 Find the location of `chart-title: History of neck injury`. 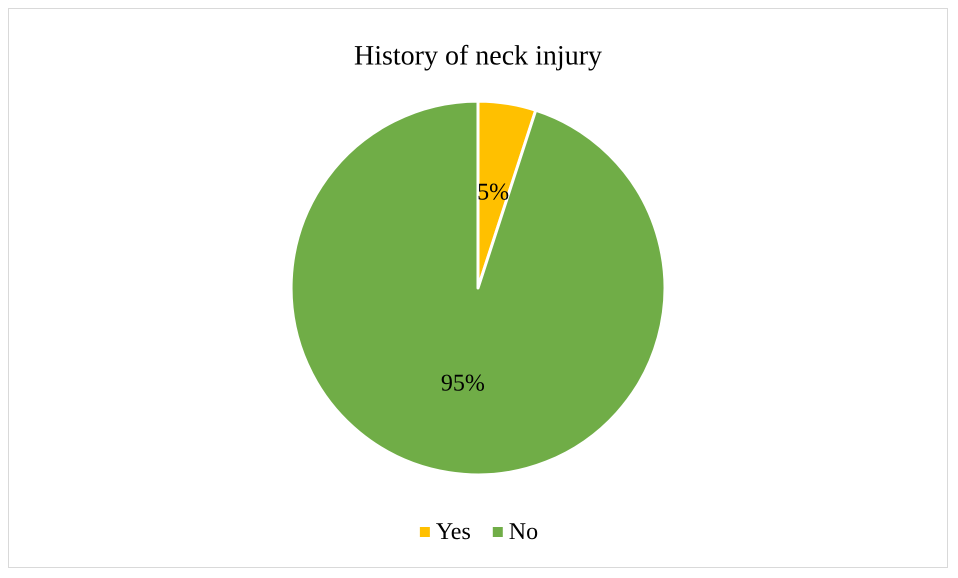

chart-title: History of neck injury is located at coordinates (478, 56).